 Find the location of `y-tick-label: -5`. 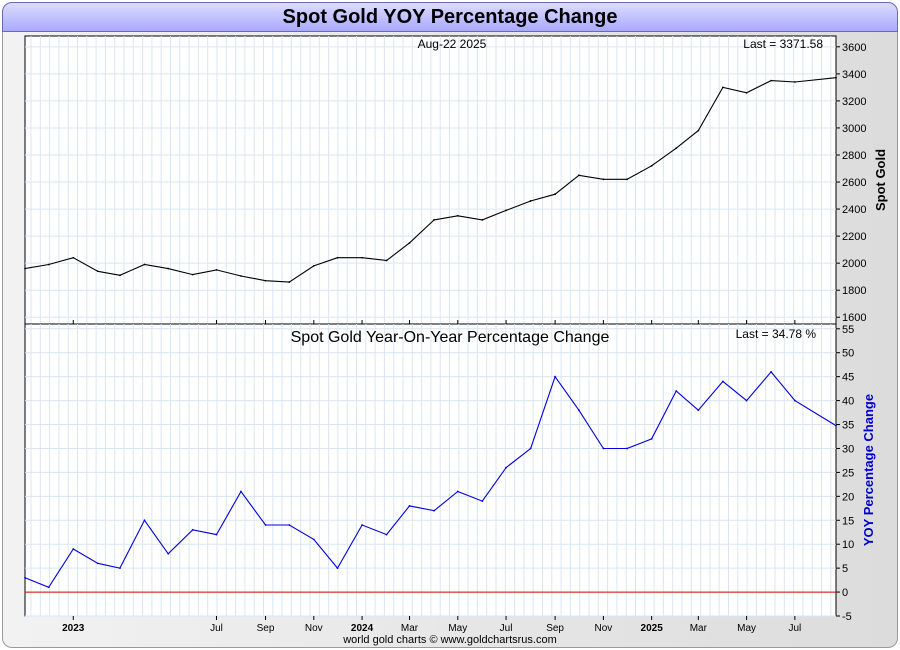

y-tick-label: -5 is located at coordinates (847, 617).